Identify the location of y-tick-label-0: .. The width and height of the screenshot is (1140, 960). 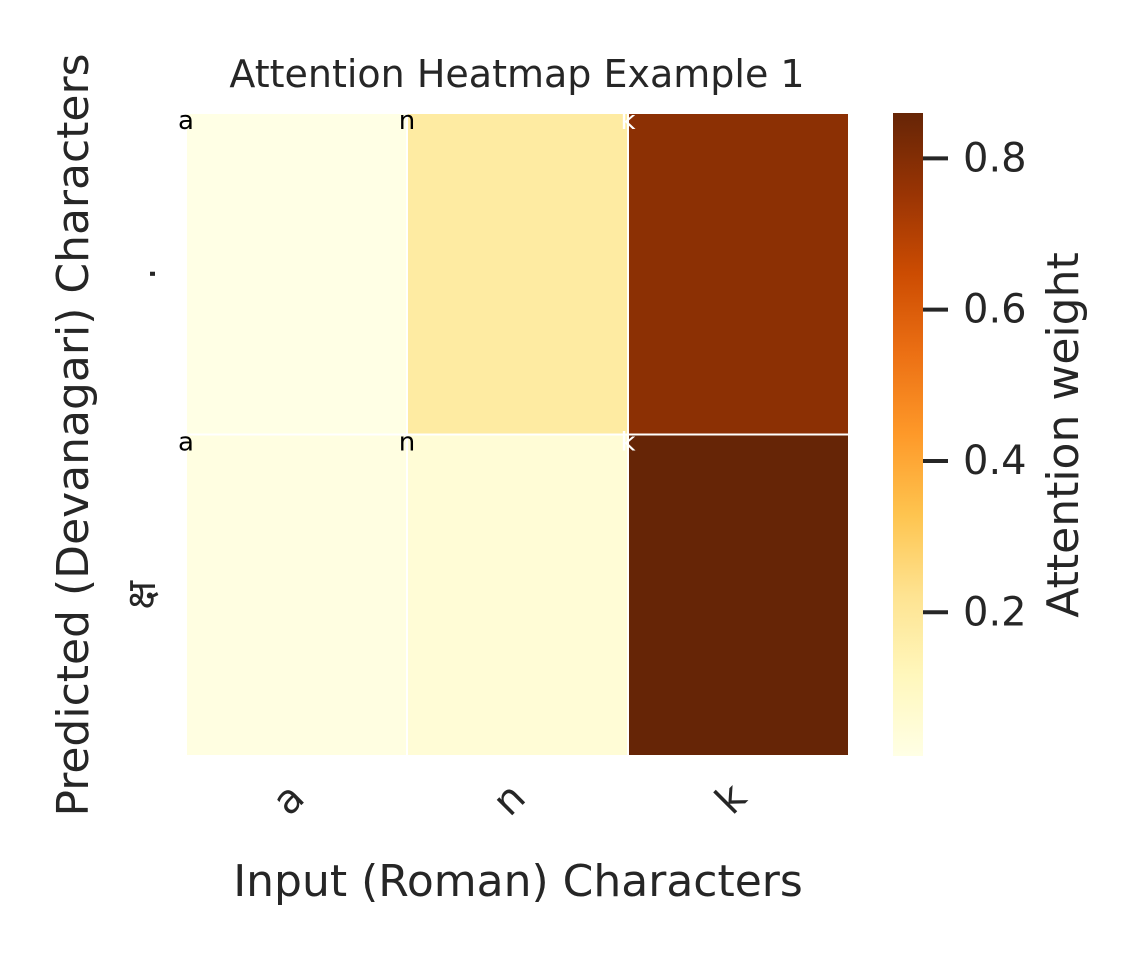
(142, 273).